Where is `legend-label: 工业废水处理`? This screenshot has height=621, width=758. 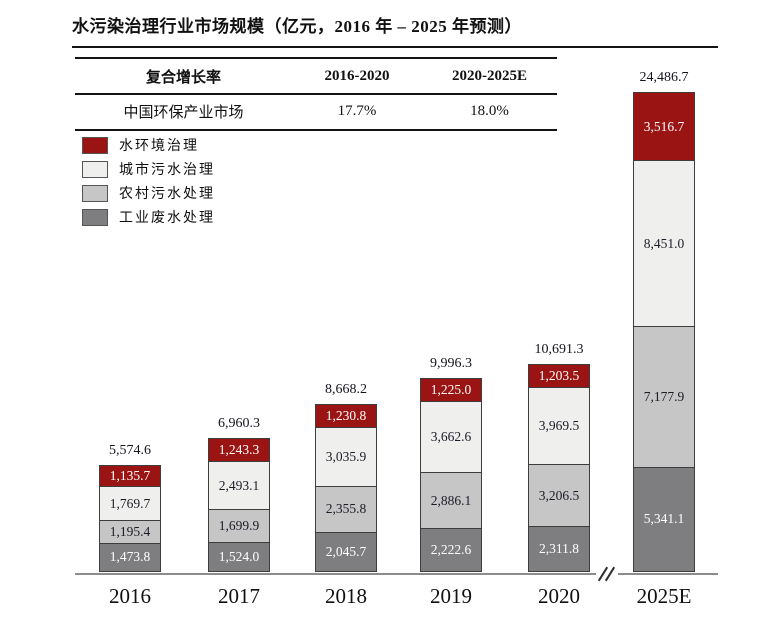
legend-label: 工业废水处理 is located at coordinates (167, 218).